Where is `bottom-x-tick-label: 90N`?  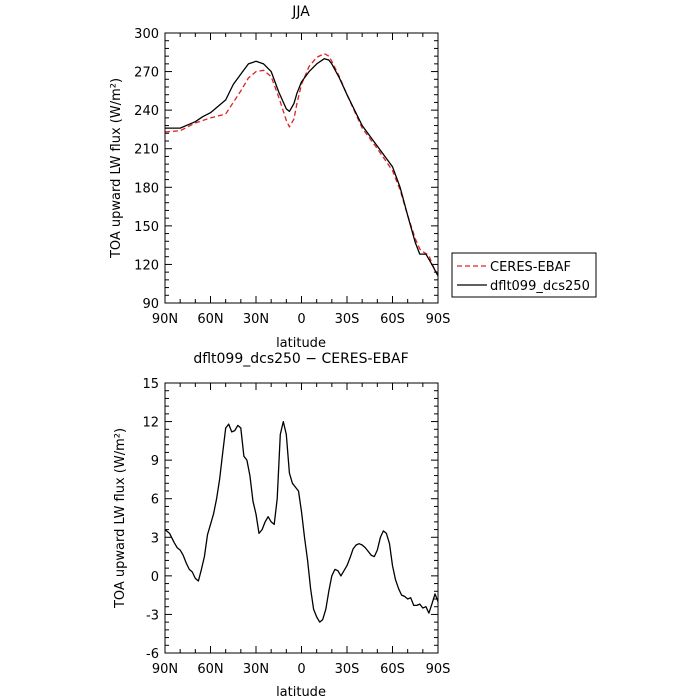
bottom-x-tick-label: 90N is located at coordinates (165, 669).